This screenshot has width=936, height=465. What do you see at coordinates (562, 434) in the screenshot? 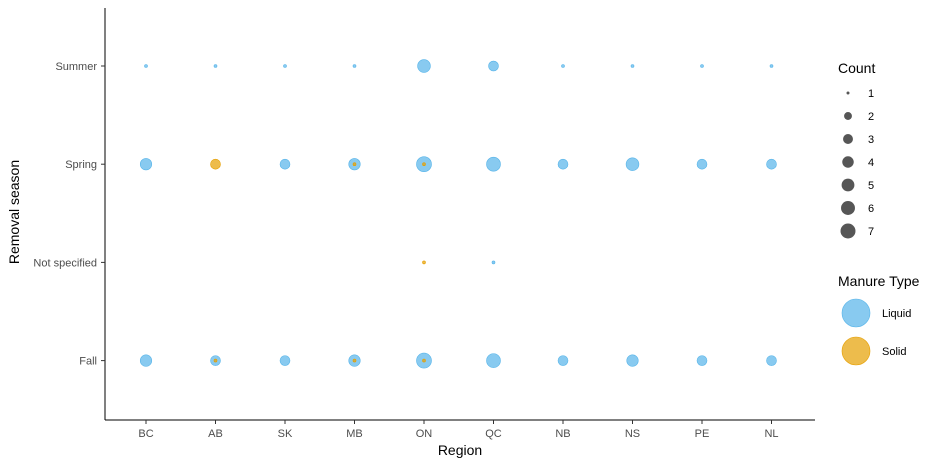
I see `x-tick-label: NB` at bounding box center [562, 434].